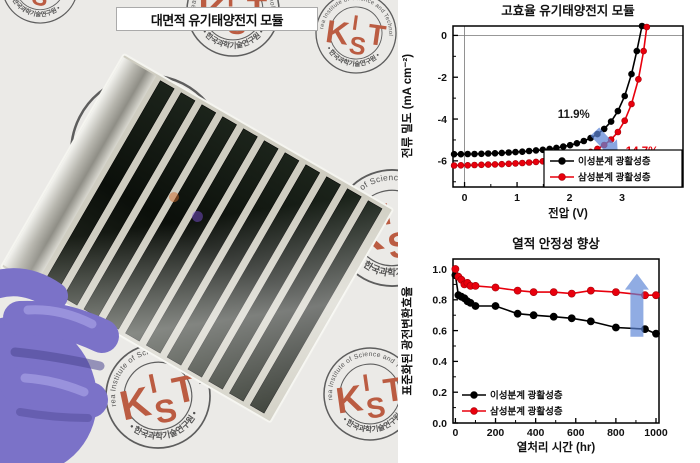 The height and width of the screenshot is (463, 700). What do you see at coordinates (54, 392) in the screenshot?
I see `glove-middle-finger` at bounding box center [54, 392].